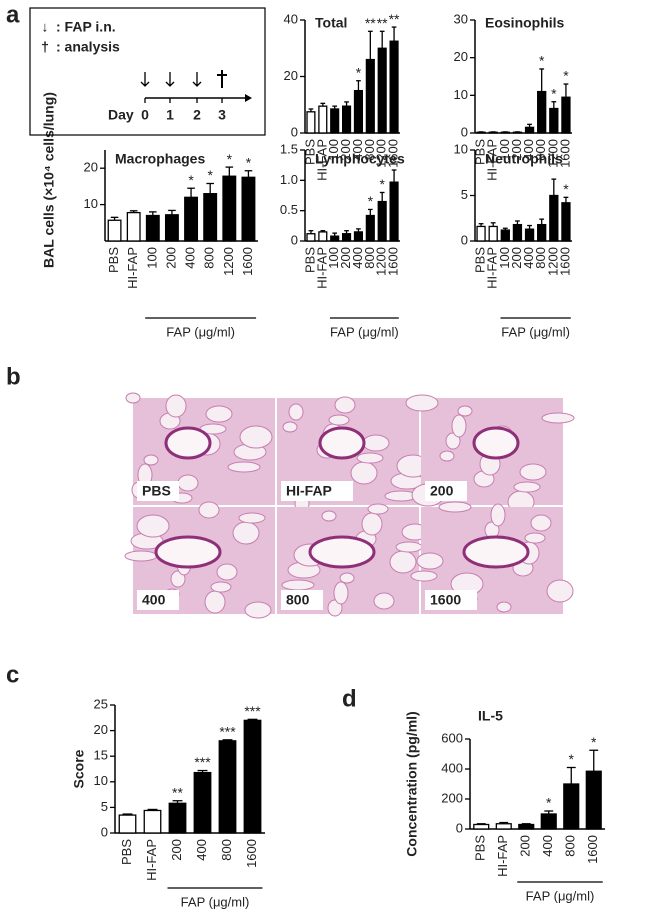 The image size is (658, 912). What do you see at coordinates (291, 18) in the screenshot?
I see `y-tick-label: 40` at bounding box center [291, 18].